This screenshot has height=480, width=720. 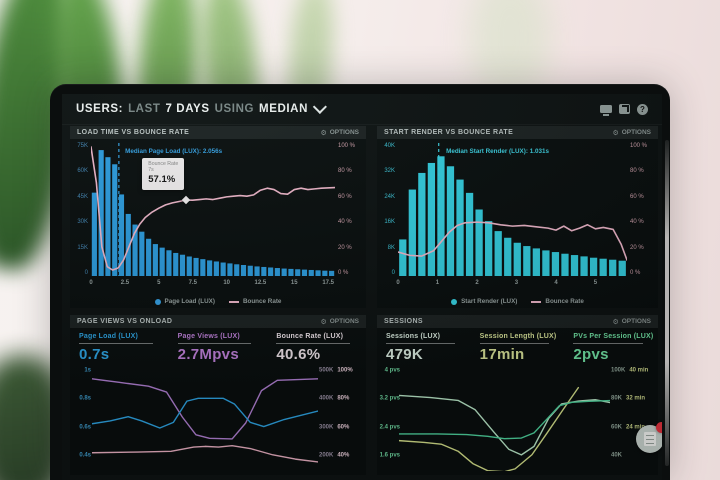 I want to click on topbar-icons: ?, so click(x=624, y=109).